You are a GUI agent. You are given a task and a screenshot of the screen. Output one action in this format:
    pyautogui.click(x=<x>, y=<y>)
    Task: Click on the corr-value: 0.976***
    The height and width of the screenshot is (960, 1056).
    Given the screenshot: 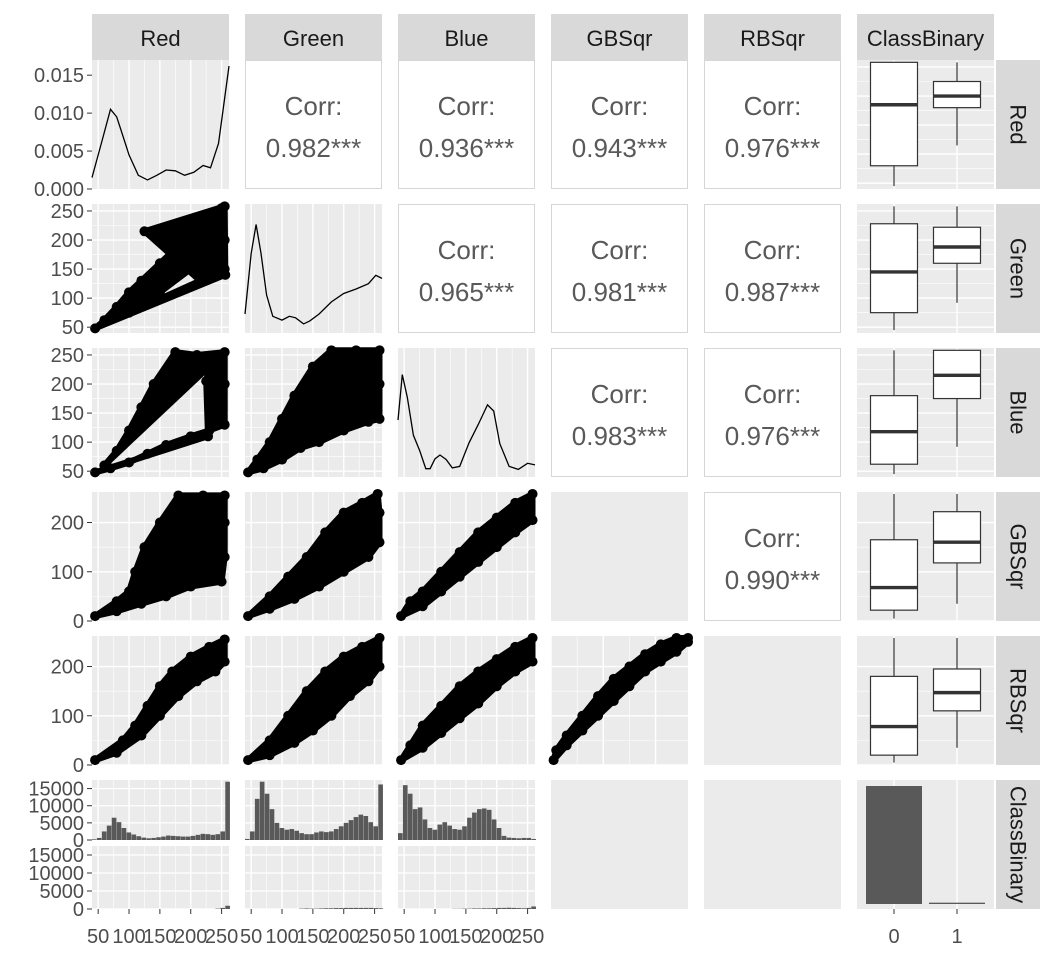 What is the action you would take?
    pyautogui.click(x=772, y=436)
    